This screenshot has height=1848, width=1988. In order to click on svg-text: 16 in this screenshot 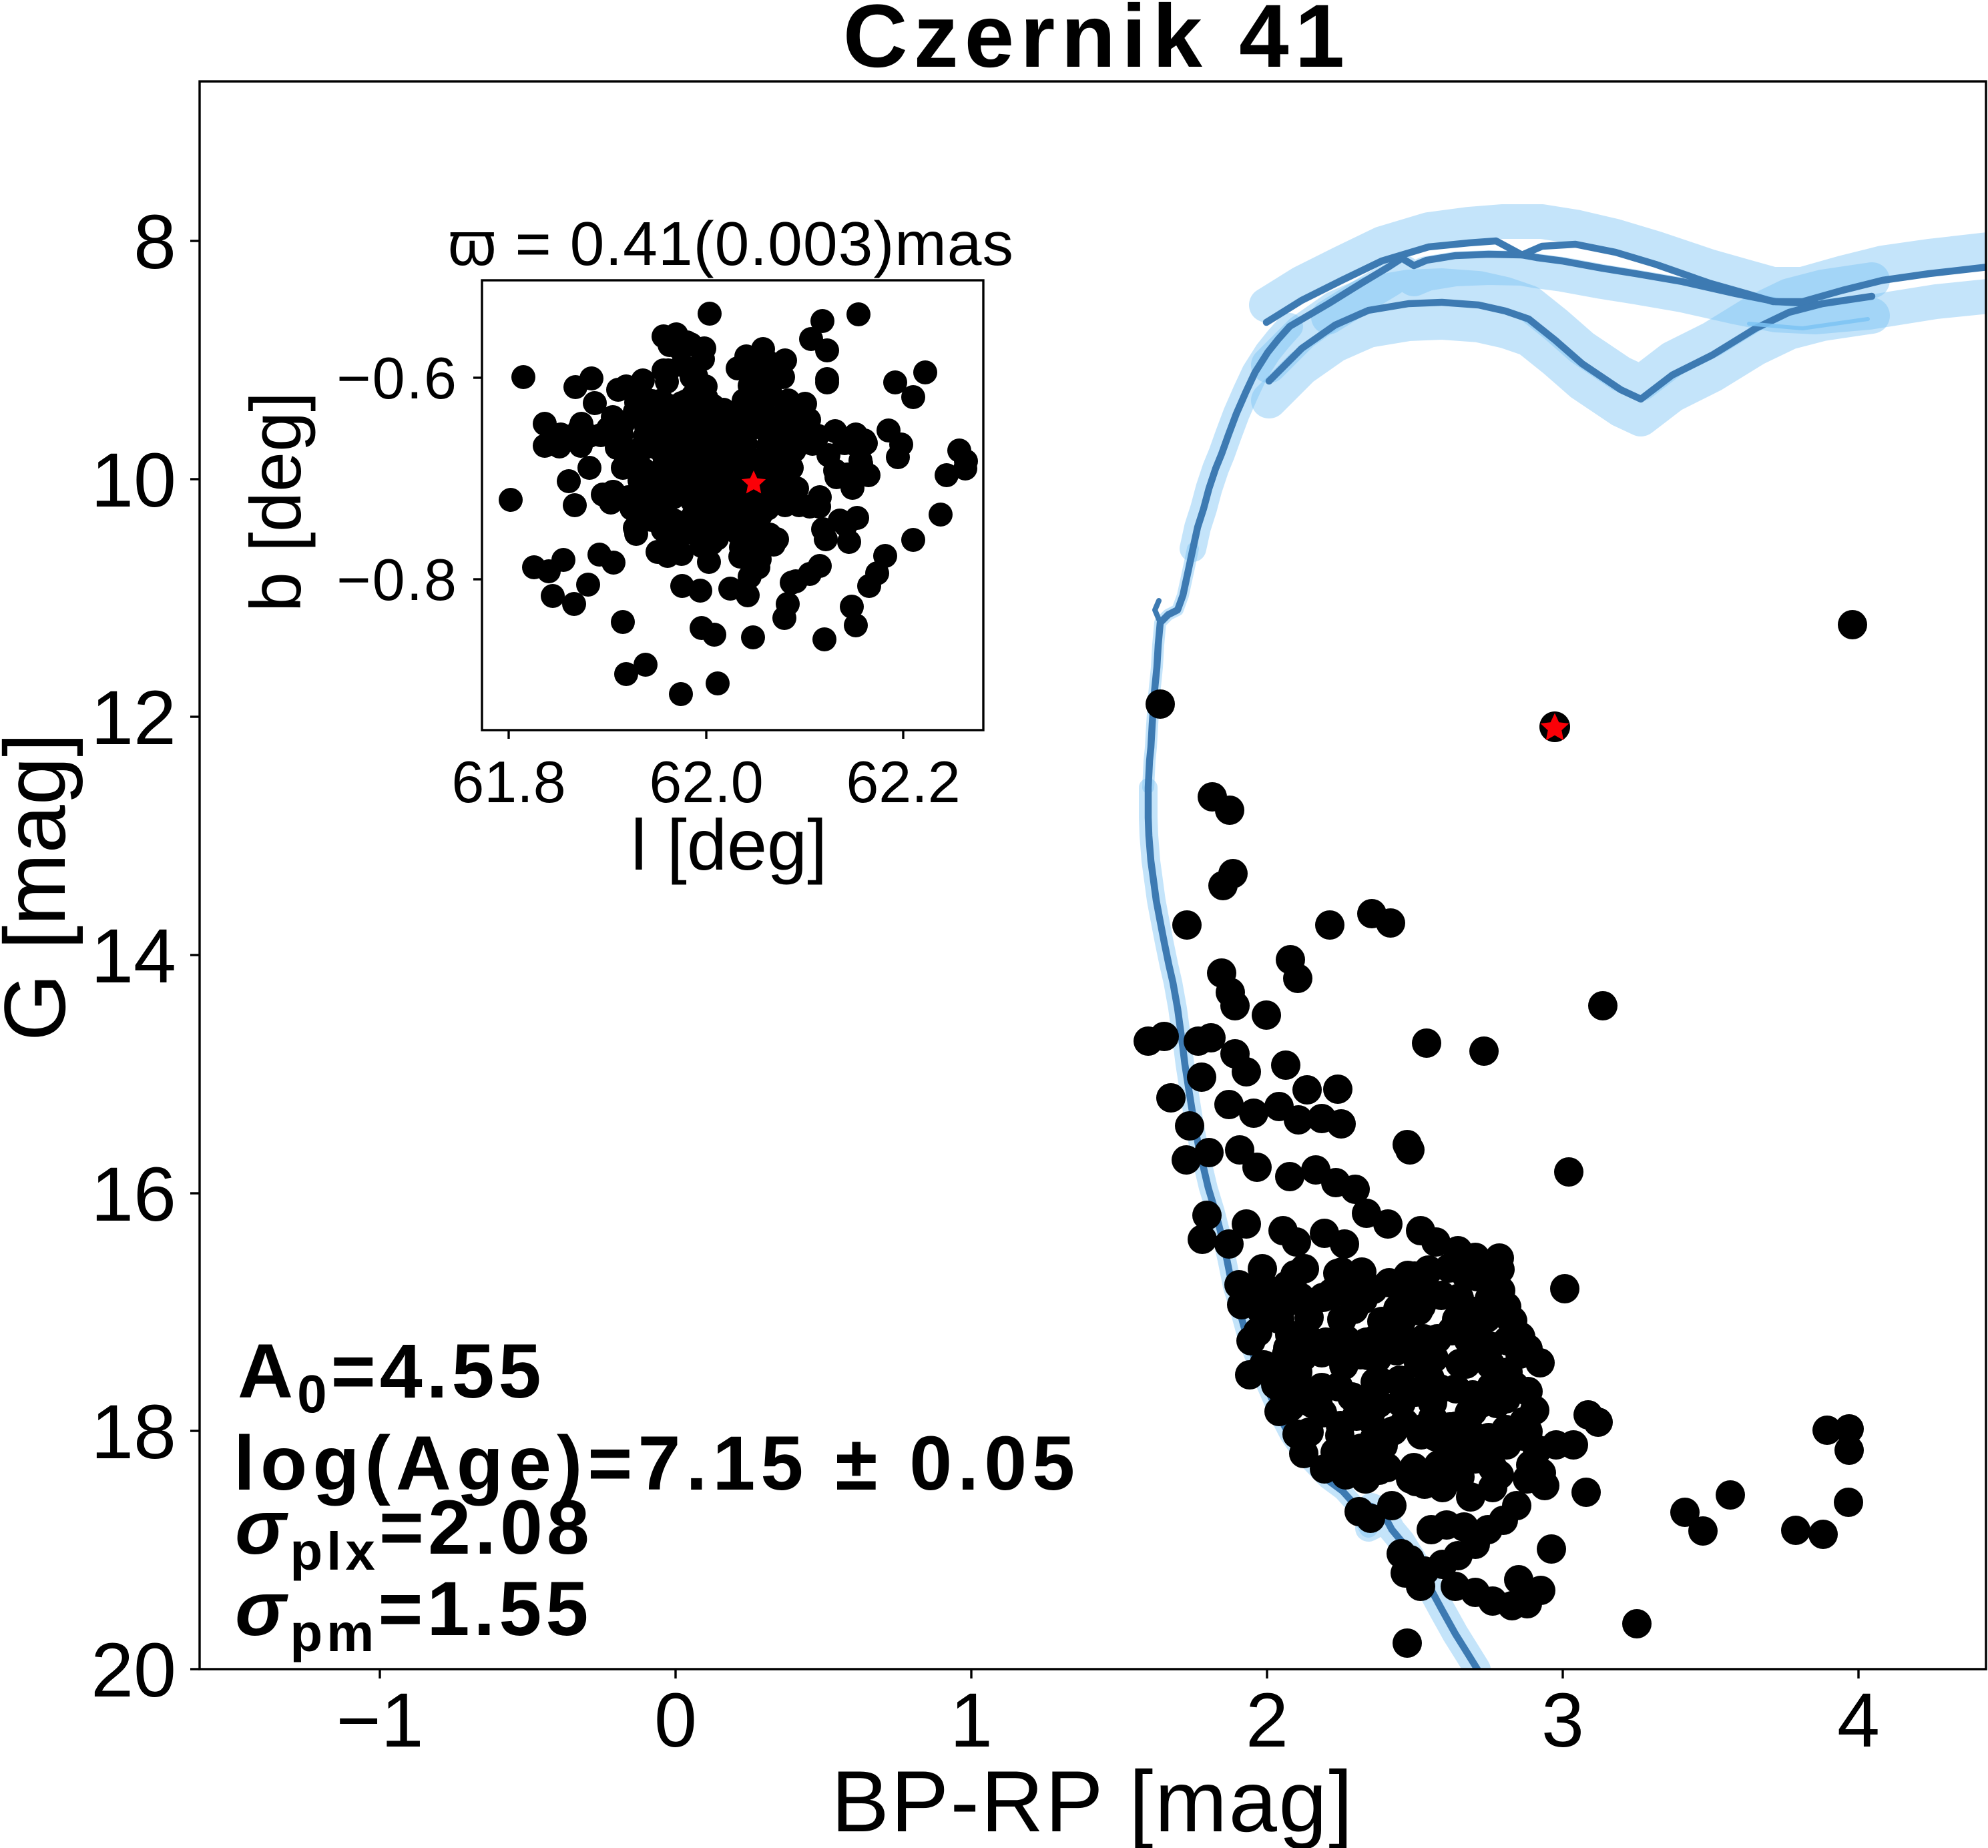, I will do `click(133, 1194)`.